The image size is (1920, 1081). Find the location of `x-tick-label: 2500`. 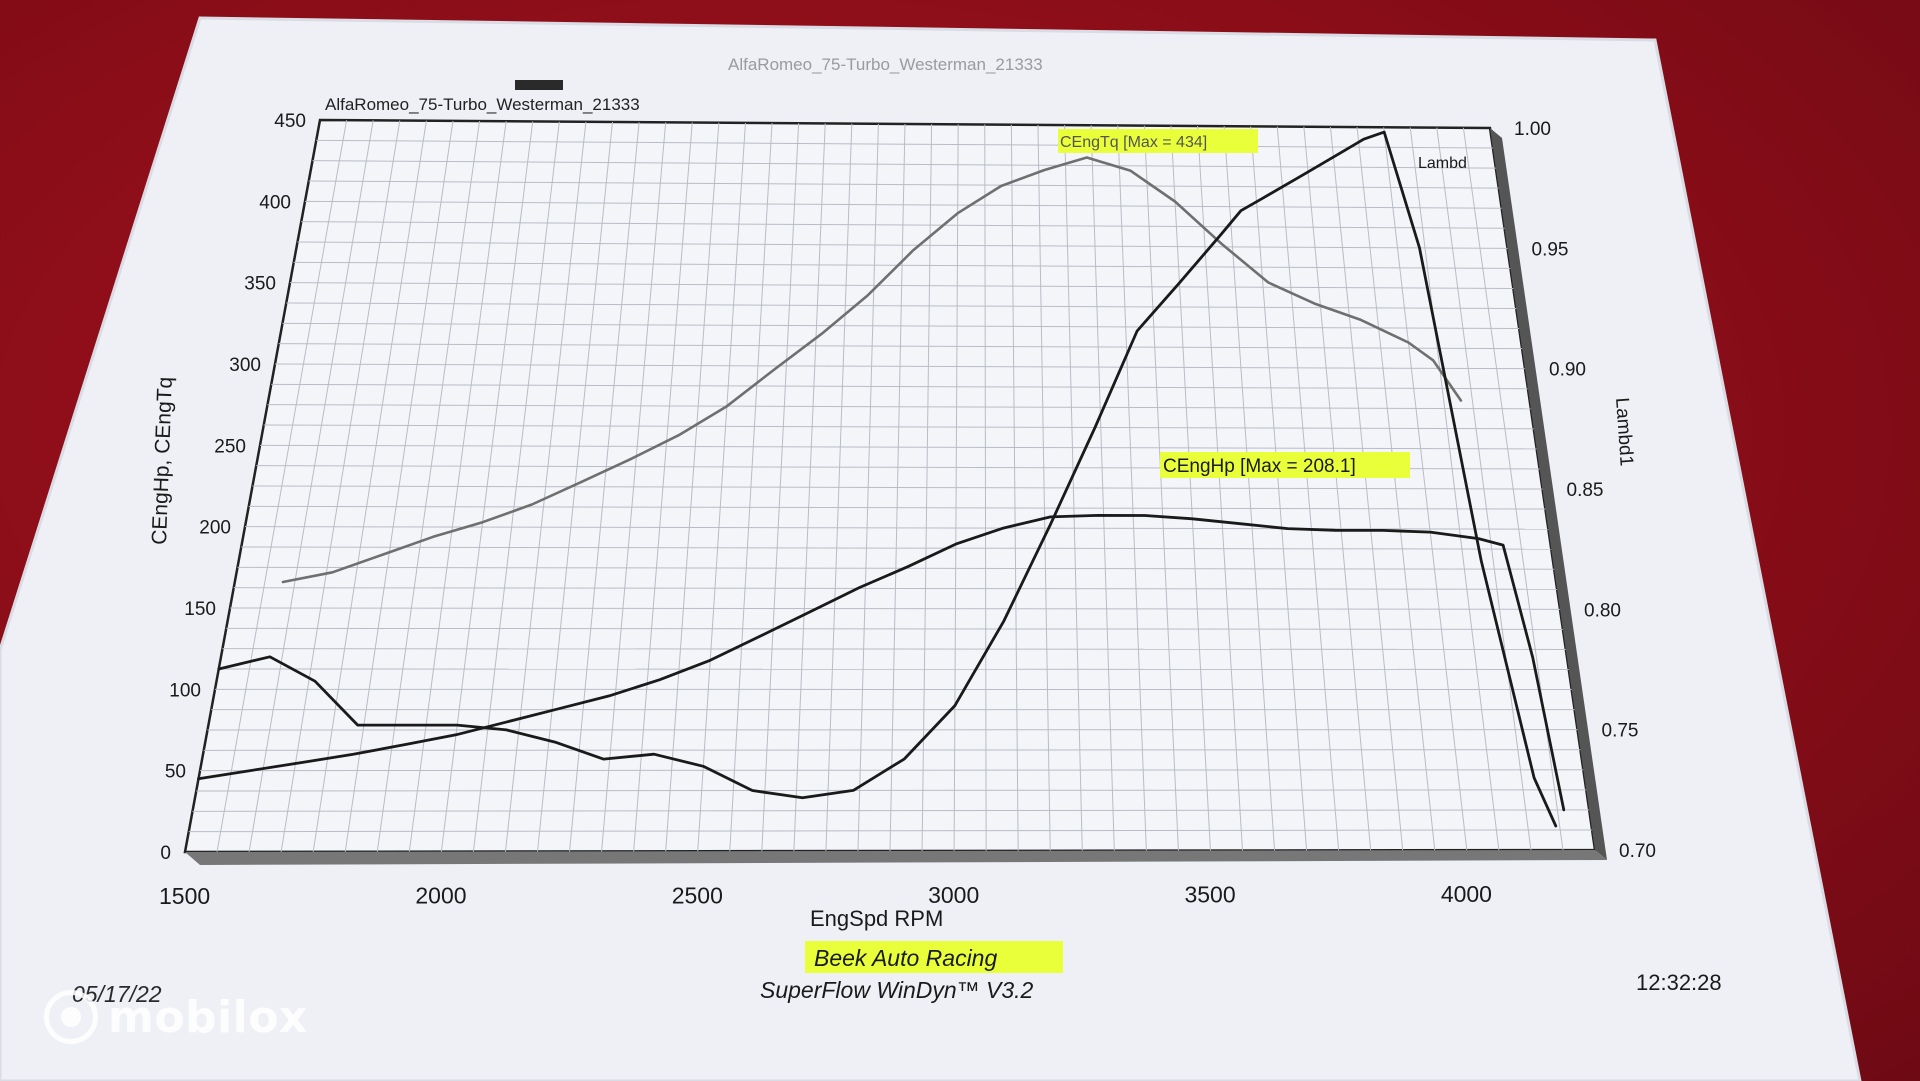

x-tick-label: 2500 is located at coordinates (697, 895).